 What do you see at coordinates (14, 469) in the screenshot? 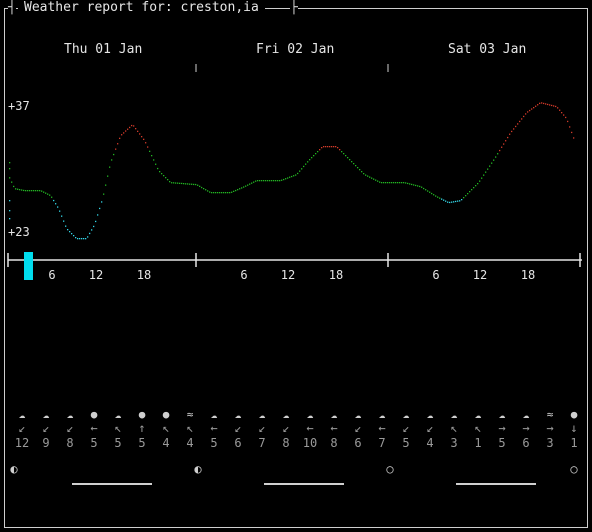
I see `moon-phase-icon: ◐` at bounding box center [14, 469].